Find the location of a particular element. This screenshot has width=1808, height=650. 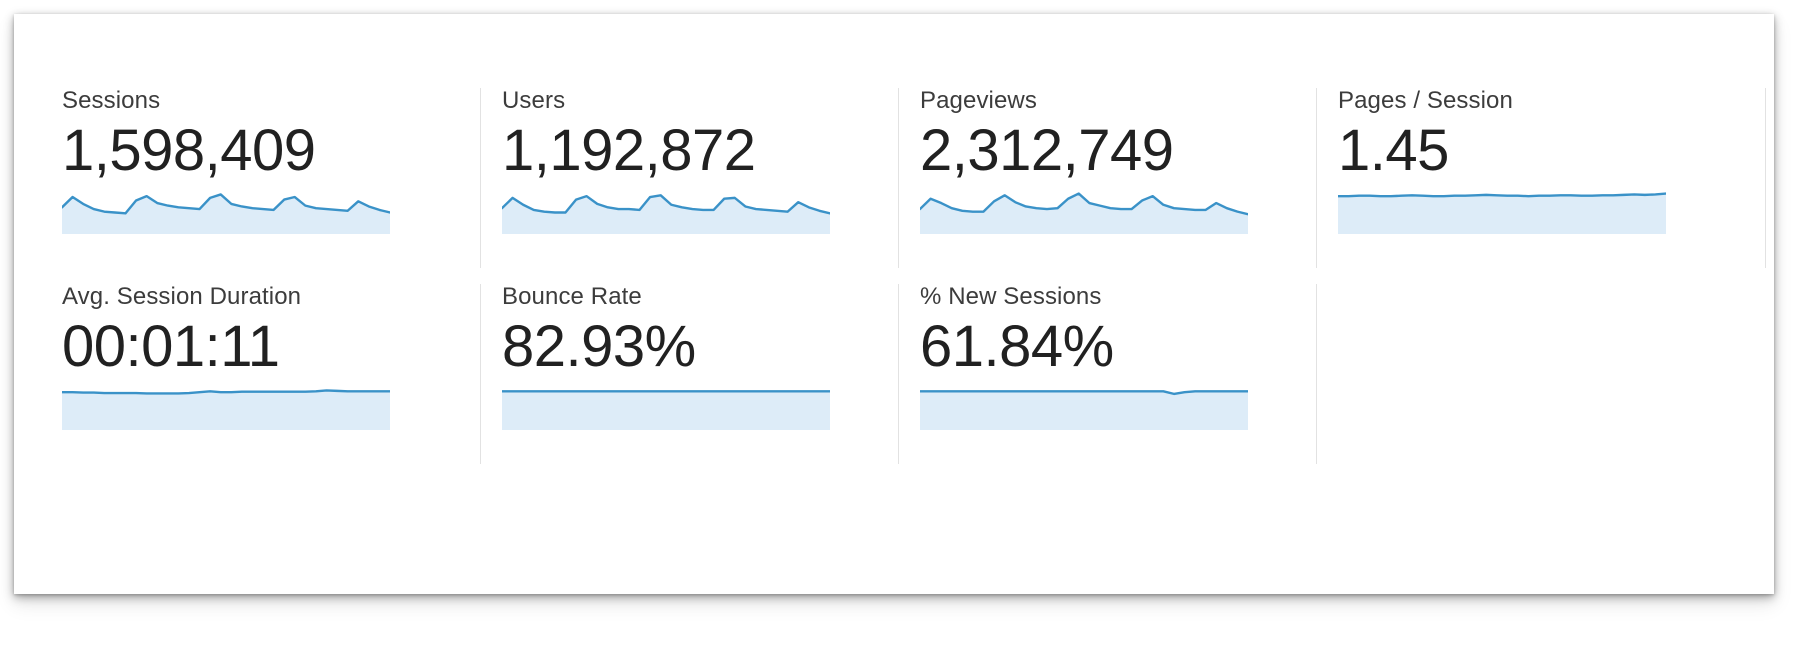

metric-value: 82.93% is located at coordinates (599, 346).